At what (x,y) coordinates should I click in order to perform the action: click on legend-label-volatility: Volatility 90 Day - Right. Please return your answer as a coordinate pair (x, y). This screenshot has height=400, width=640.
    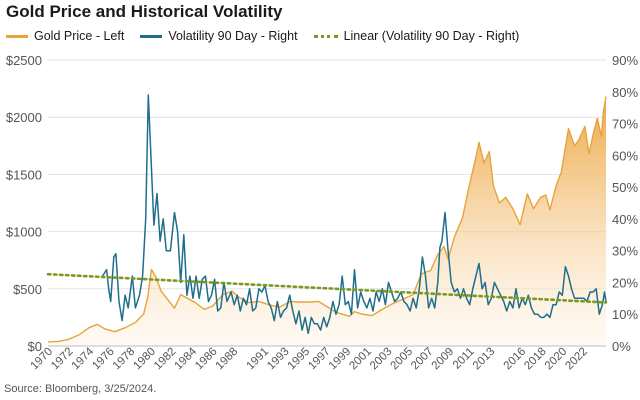
    Looking at the image, I should click on (233, 36).